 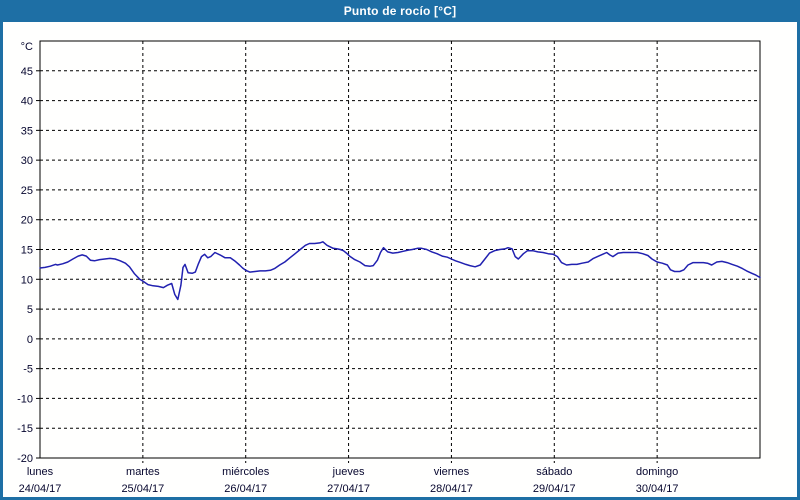 I want to click on y-tick-label: 20, so click(x=27, y=221).